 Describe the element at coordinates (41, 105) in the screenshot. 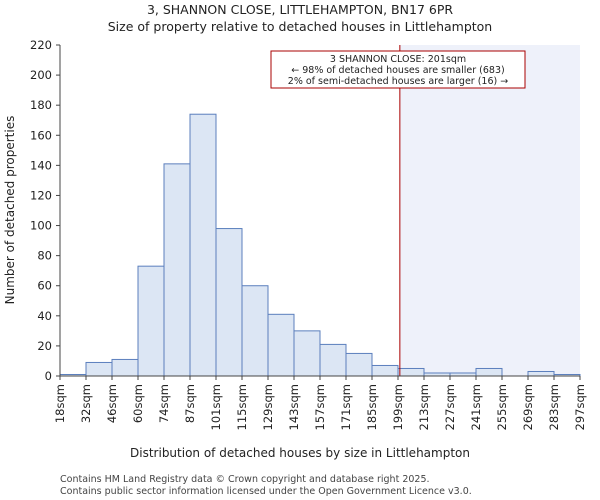

I see `y-tick-label: 180` at that location.